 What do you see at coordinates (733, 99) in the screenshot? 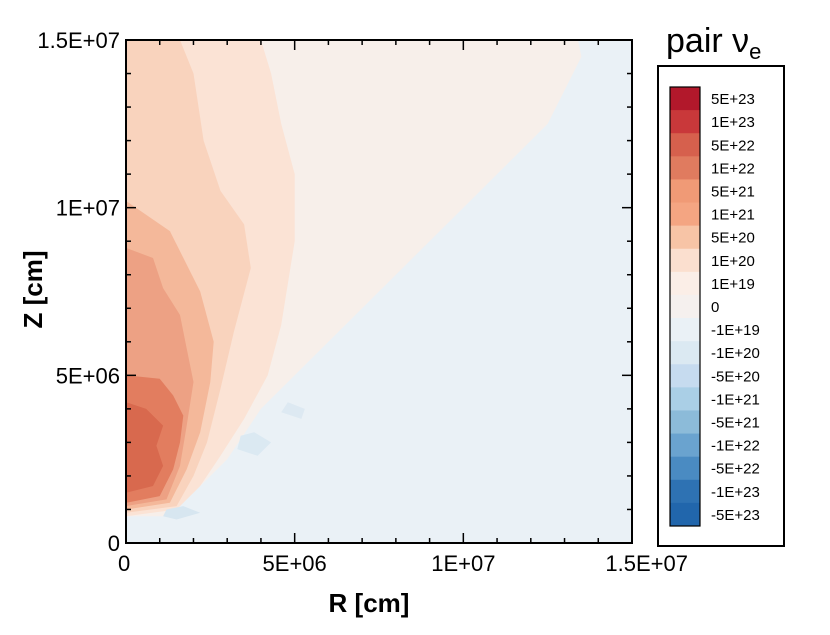
I see `colorbar-label: 5E+23` at bounding box center [733, 99].